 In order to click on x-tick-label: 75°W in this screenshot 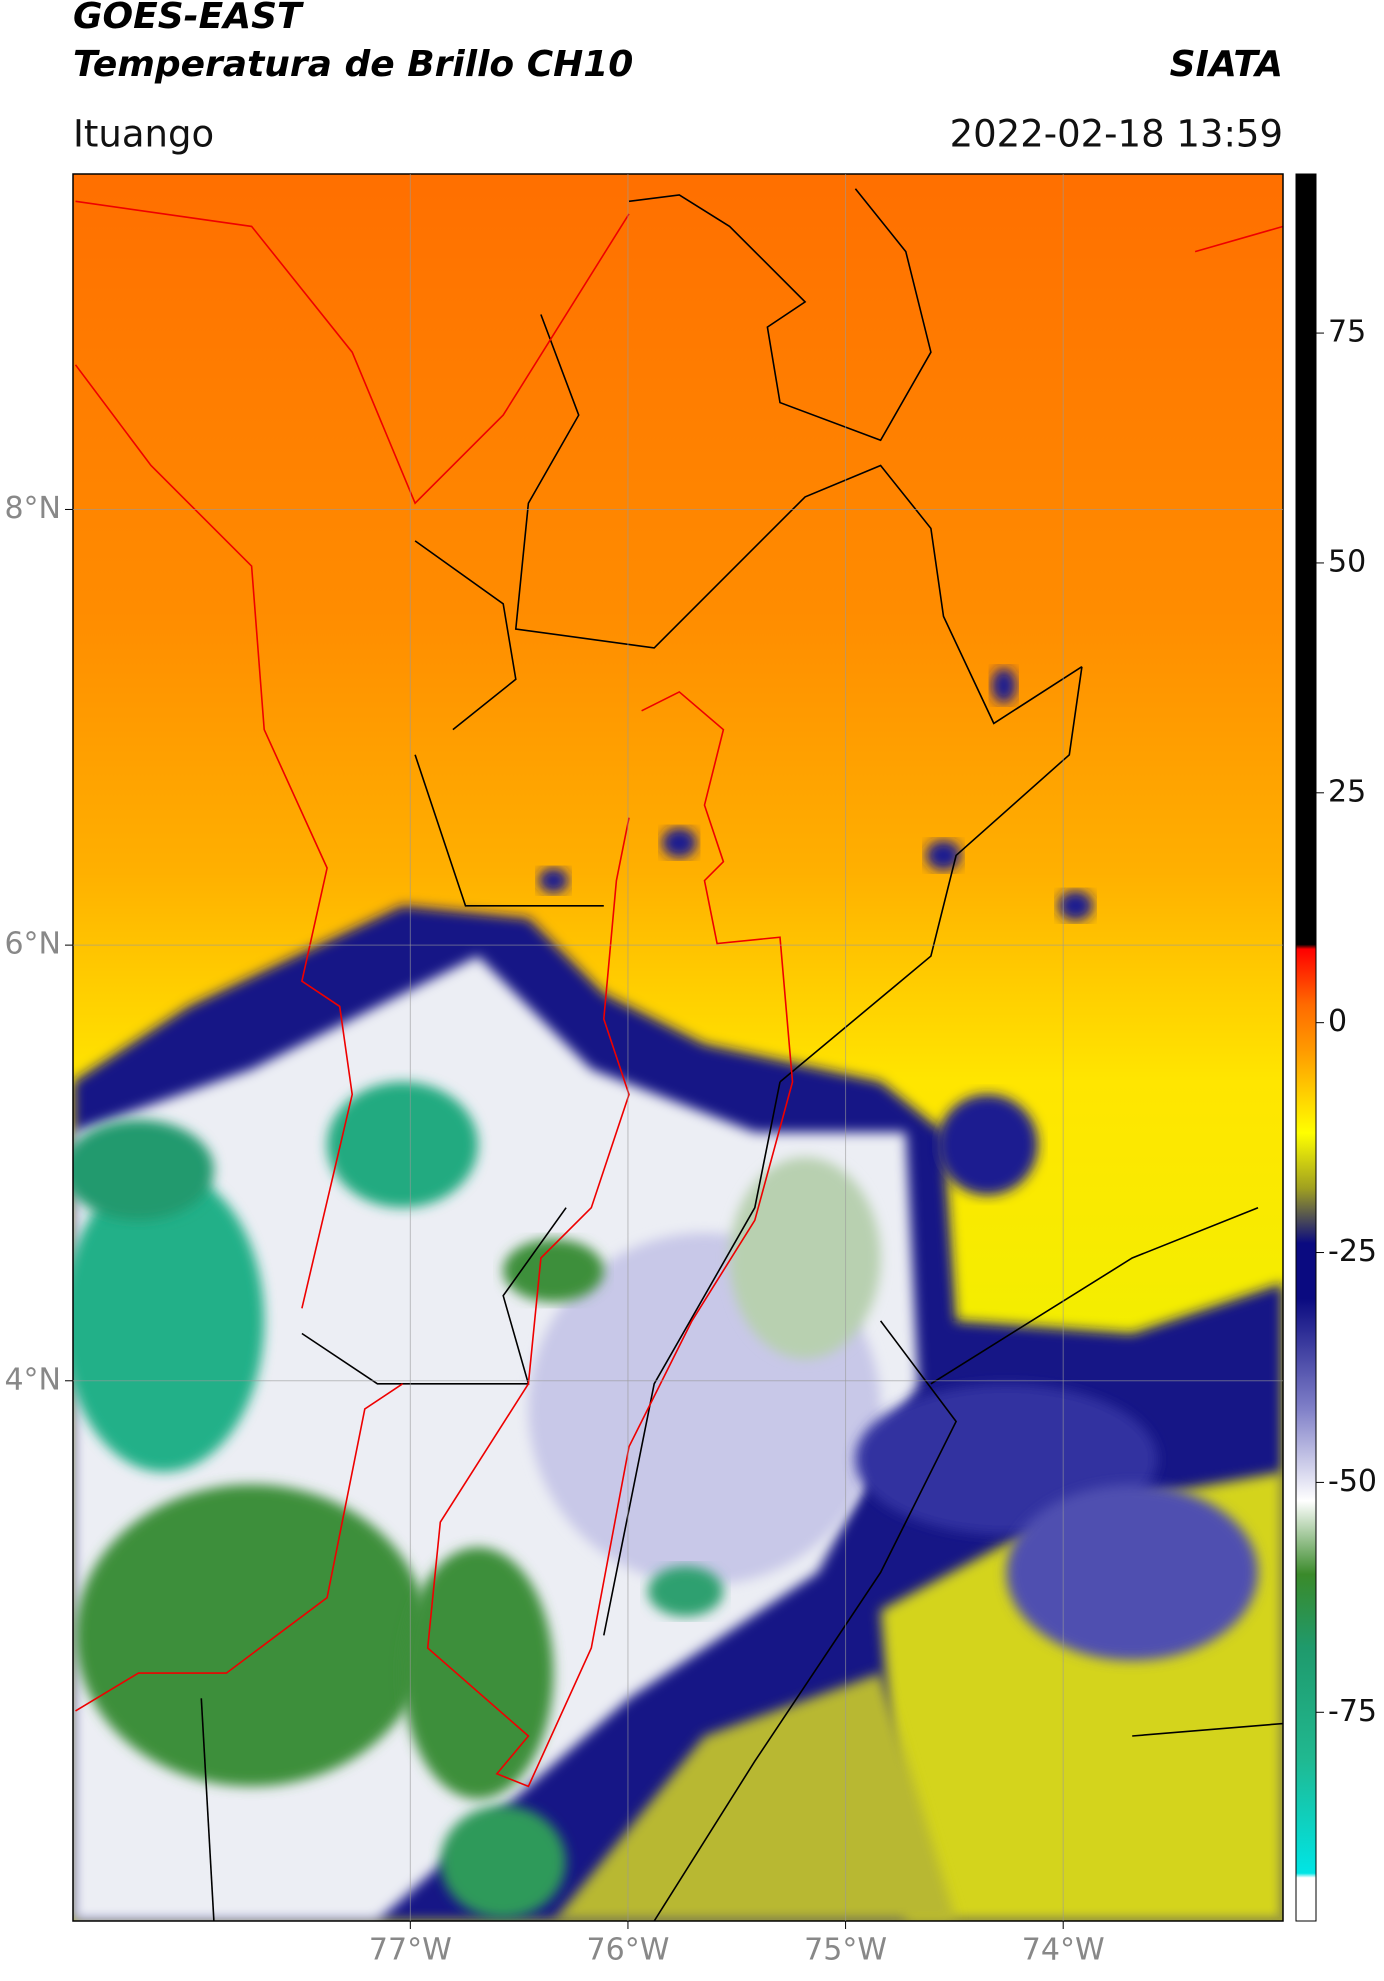, I will do `click(845, 1950)`.